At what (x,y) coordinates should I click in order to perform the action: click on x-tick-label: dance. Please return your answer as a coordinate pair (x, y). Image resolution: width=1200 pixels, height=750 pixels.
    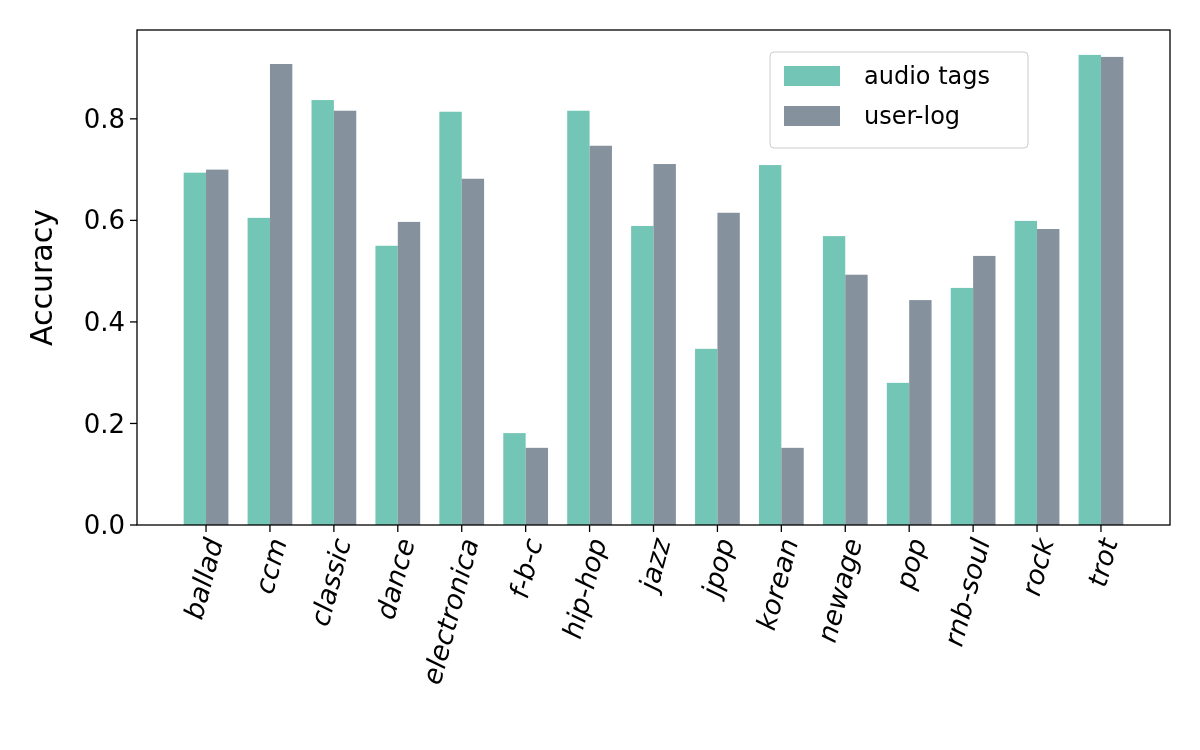
    Looking at the image, I should click on (395, 578).